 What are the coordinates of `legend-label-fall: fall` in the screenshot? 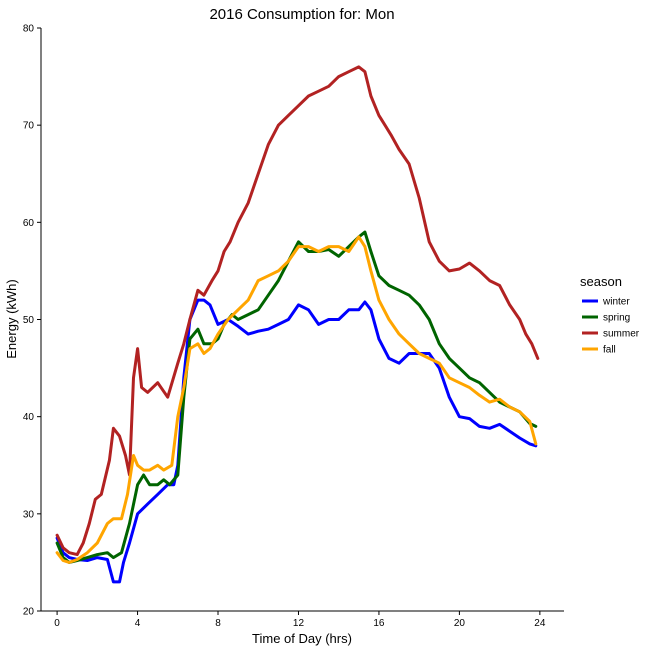 It's located at (609, 350).